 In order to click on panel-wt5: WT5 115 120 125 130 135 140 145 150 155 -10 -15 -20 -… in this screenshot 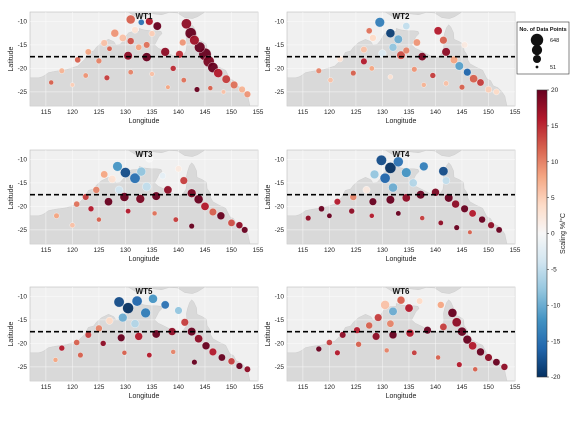, I will do `click(136, 343)`.